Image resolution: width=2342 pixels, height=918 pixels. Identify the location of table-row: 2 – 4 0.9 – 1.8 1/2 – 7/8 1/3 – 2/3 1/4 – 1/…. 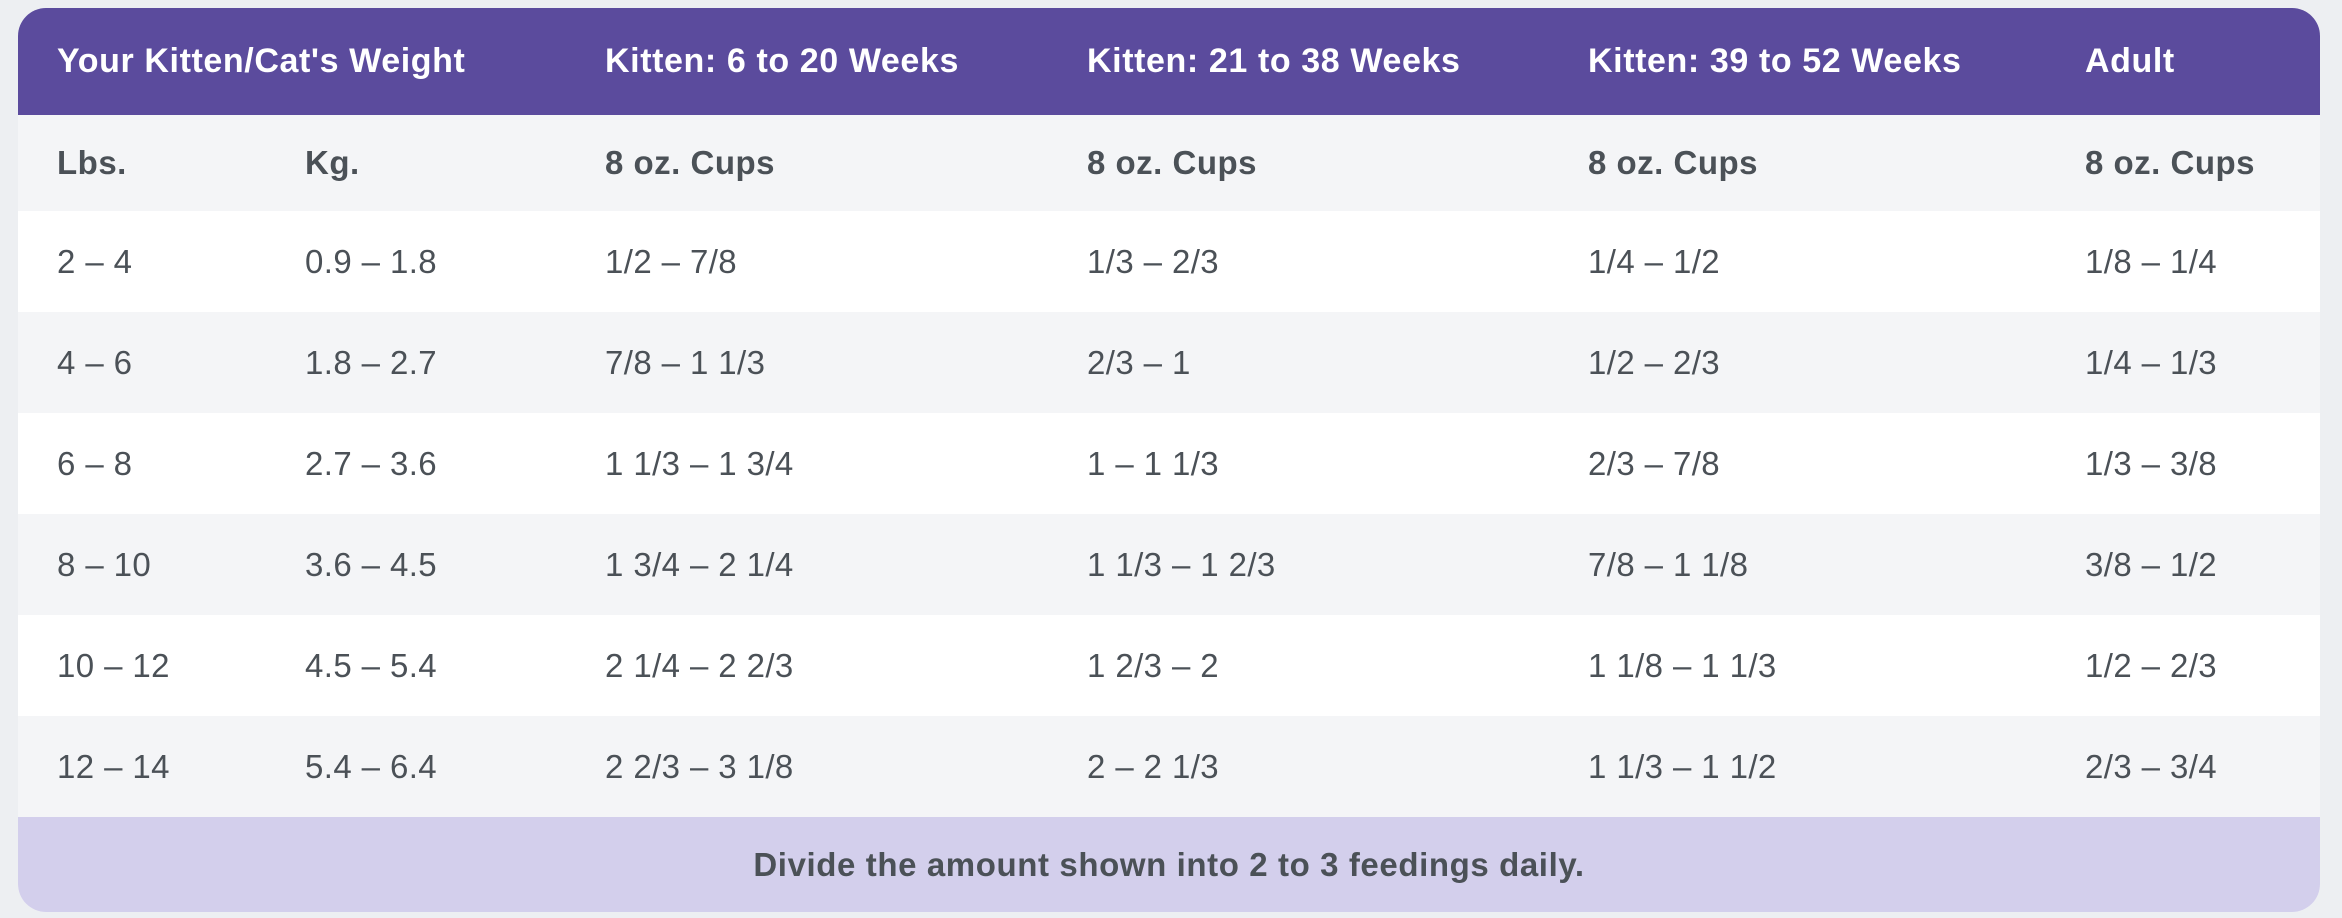
(1169, 261).